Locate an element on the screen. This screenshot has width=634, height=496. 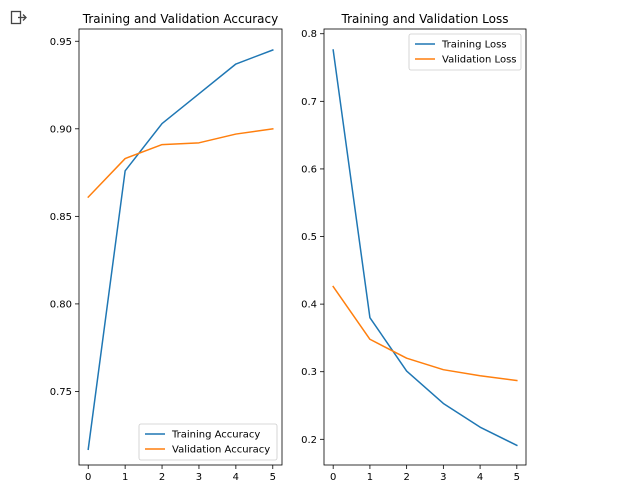
y-tick-label: 0.75 is located at coordinates (61, 392).